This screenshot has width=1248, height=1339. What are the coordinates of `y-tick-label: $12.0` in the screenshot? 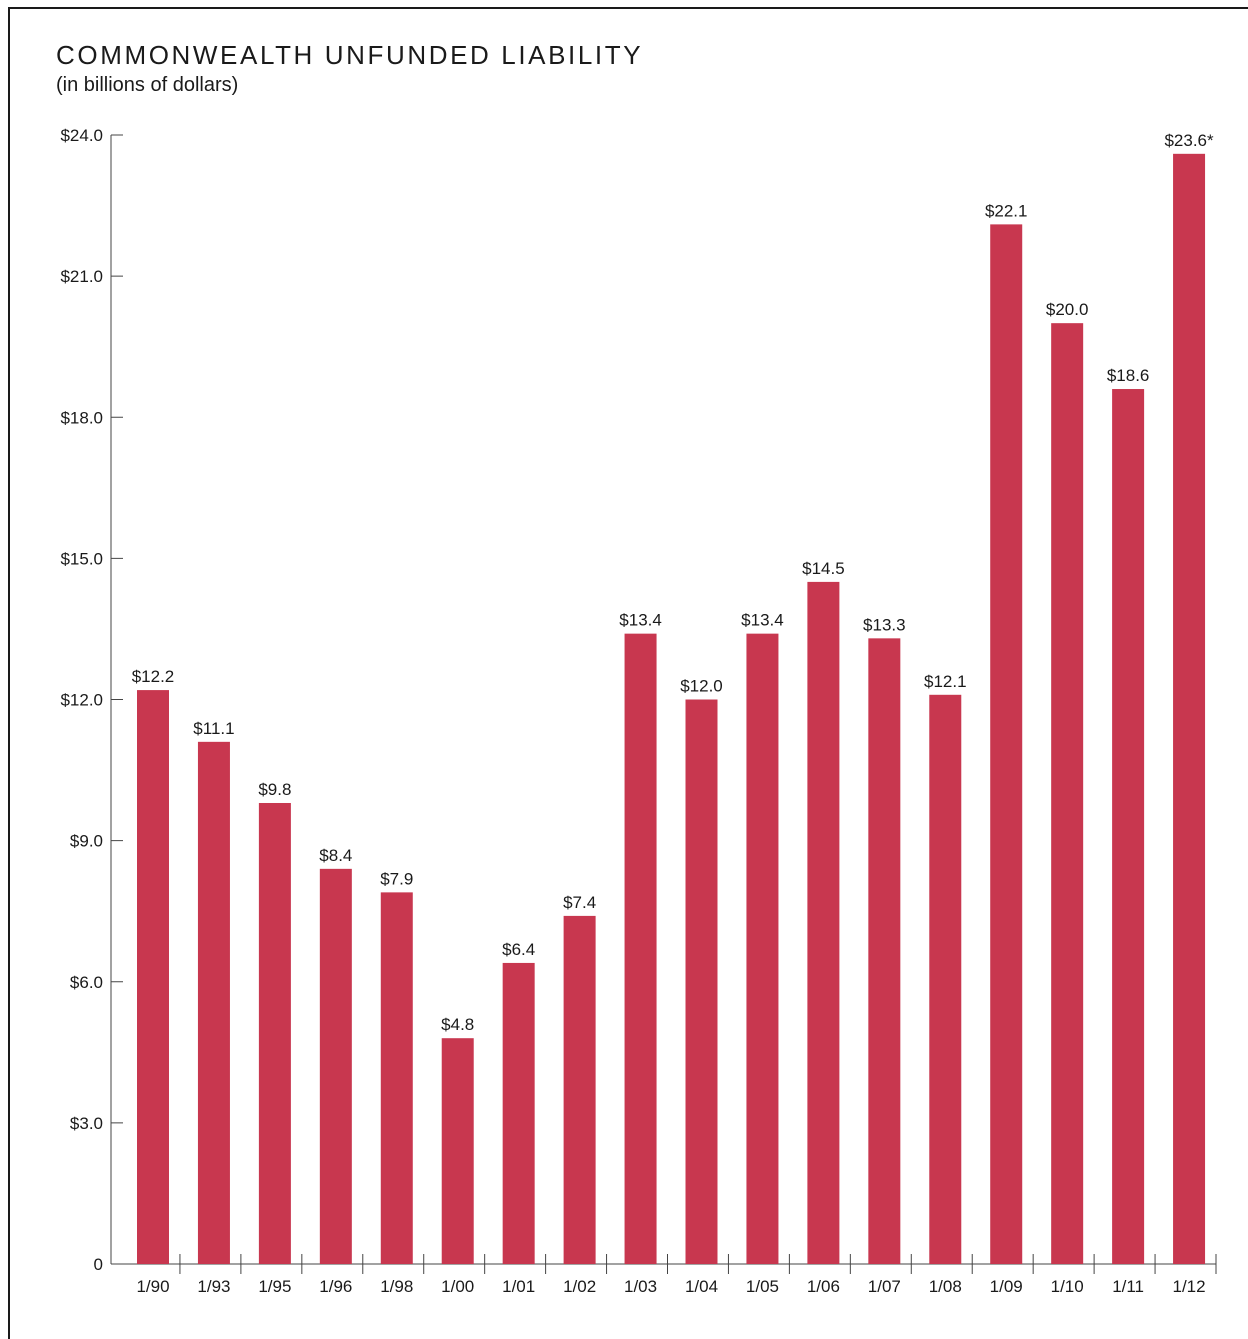 It's located at (81, 700).